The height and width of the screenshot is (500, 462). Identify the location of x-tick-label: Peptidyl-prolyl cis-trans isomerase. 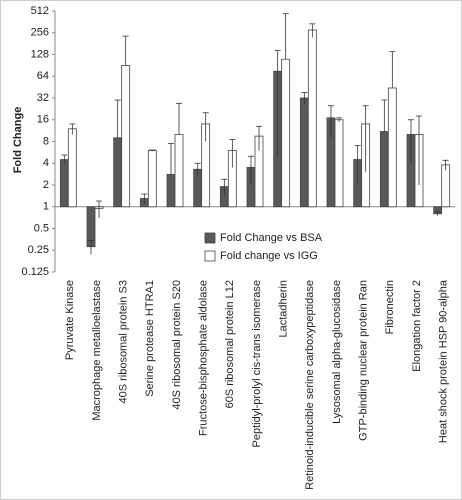
(257, 364).